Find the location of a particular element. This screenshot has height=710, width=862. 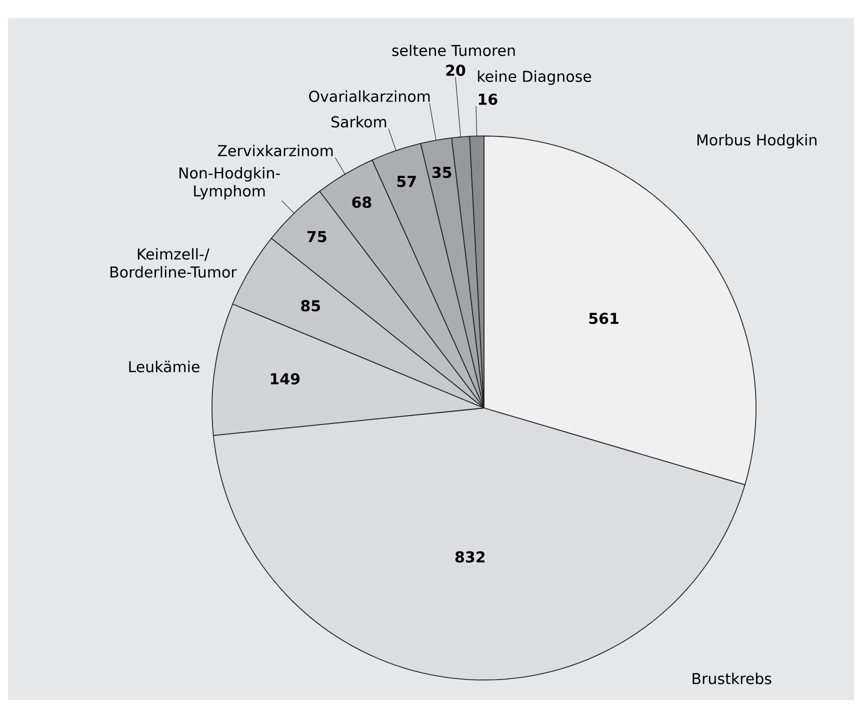

slice-label: Ovarialkarzinom is located at coordinates (369, 96).